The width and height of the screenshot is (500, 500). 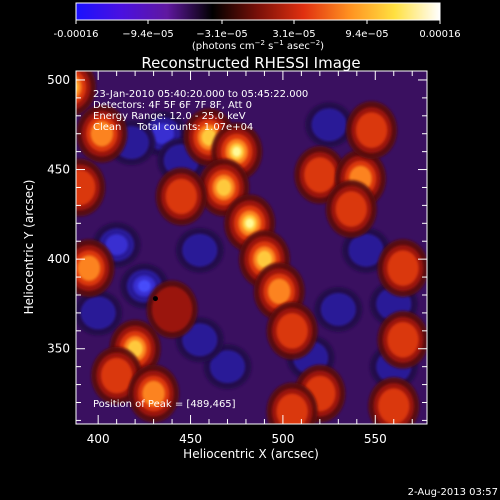 What do you see at coordinates (200, 94) in the screenshot?
I see `time-range-annotation: 23-Jan-2010 05:40:20.000 to 05:45:22.000` at bounding box center [200, 94].